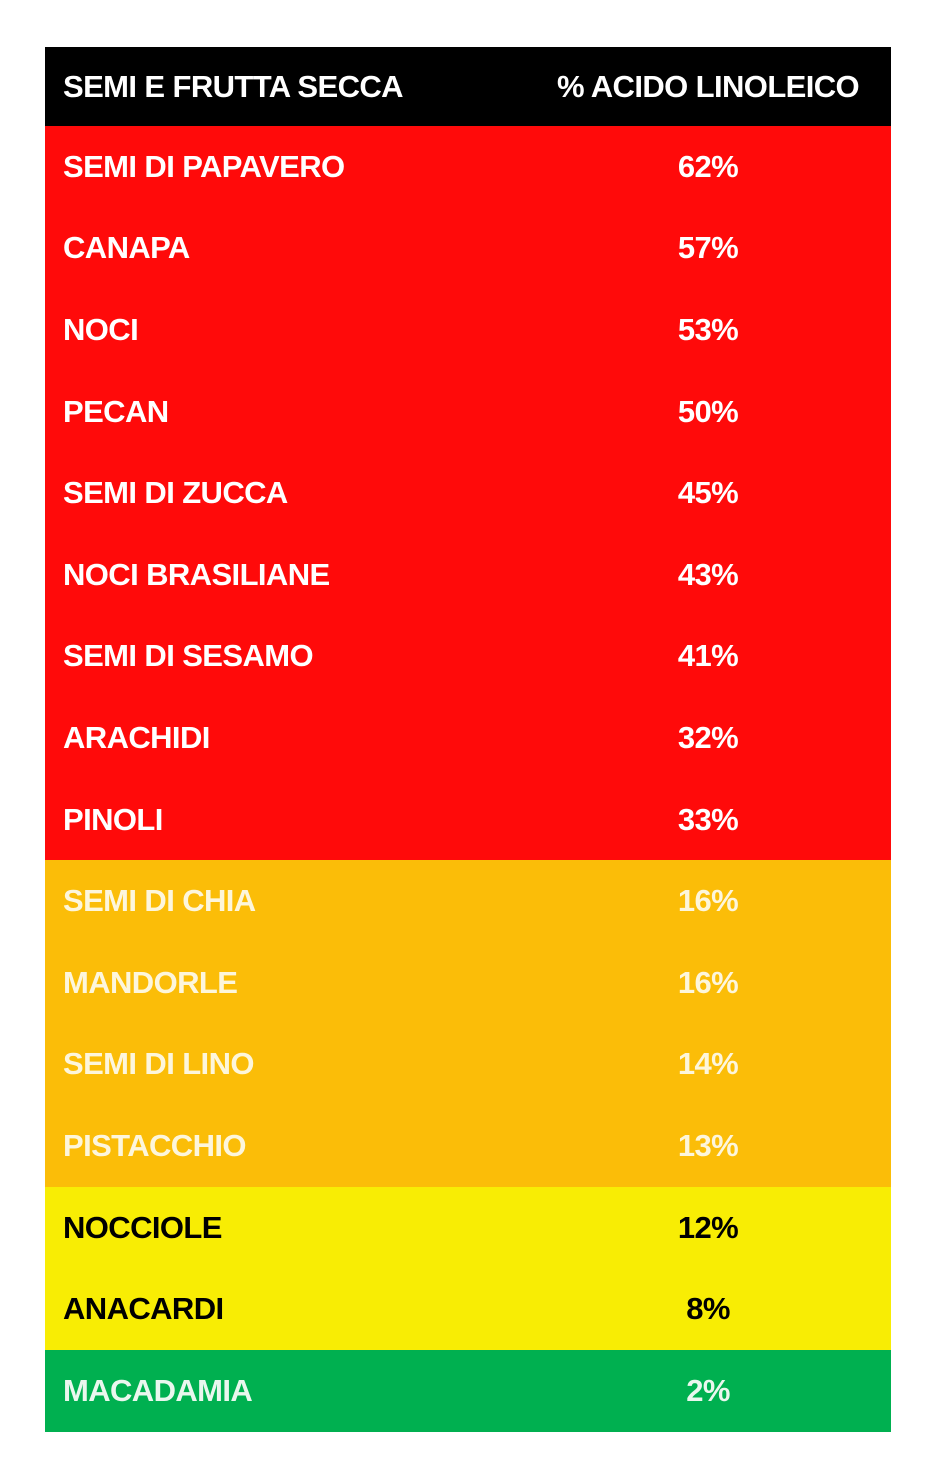  I want to click on item-name: SEMI DI LINO, so click(158, 1064).